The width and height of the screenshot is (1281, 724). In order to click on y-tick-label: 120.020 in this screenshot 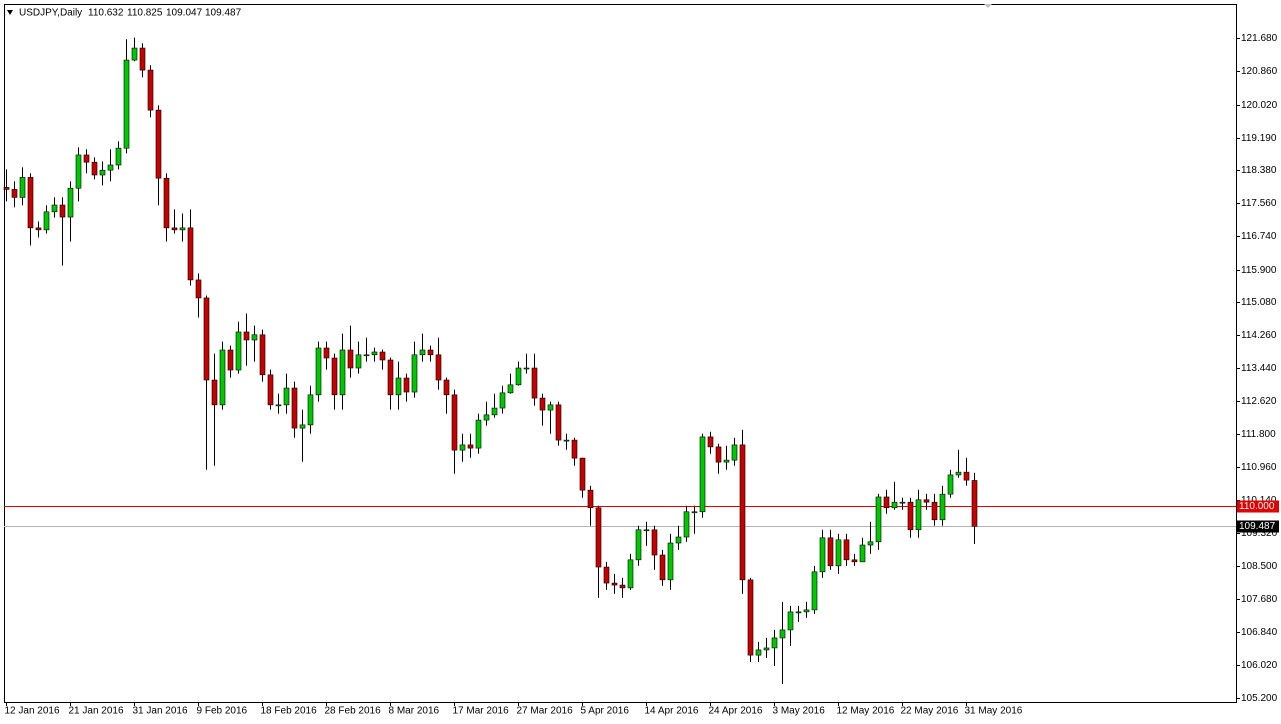, I will do `click(1259, 105)`.